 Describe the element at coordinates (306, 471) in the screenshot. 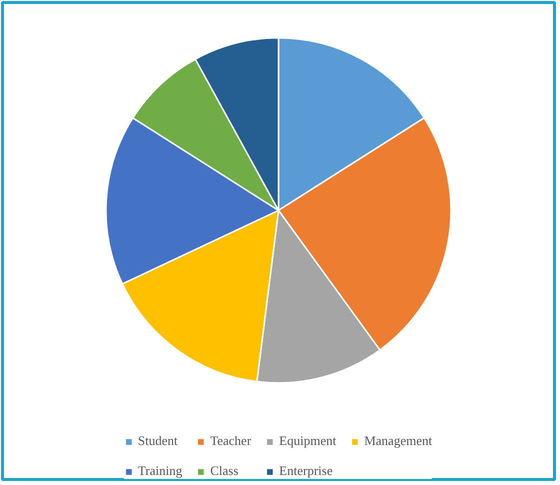

I see `legend-label: Enterprise` at that location.